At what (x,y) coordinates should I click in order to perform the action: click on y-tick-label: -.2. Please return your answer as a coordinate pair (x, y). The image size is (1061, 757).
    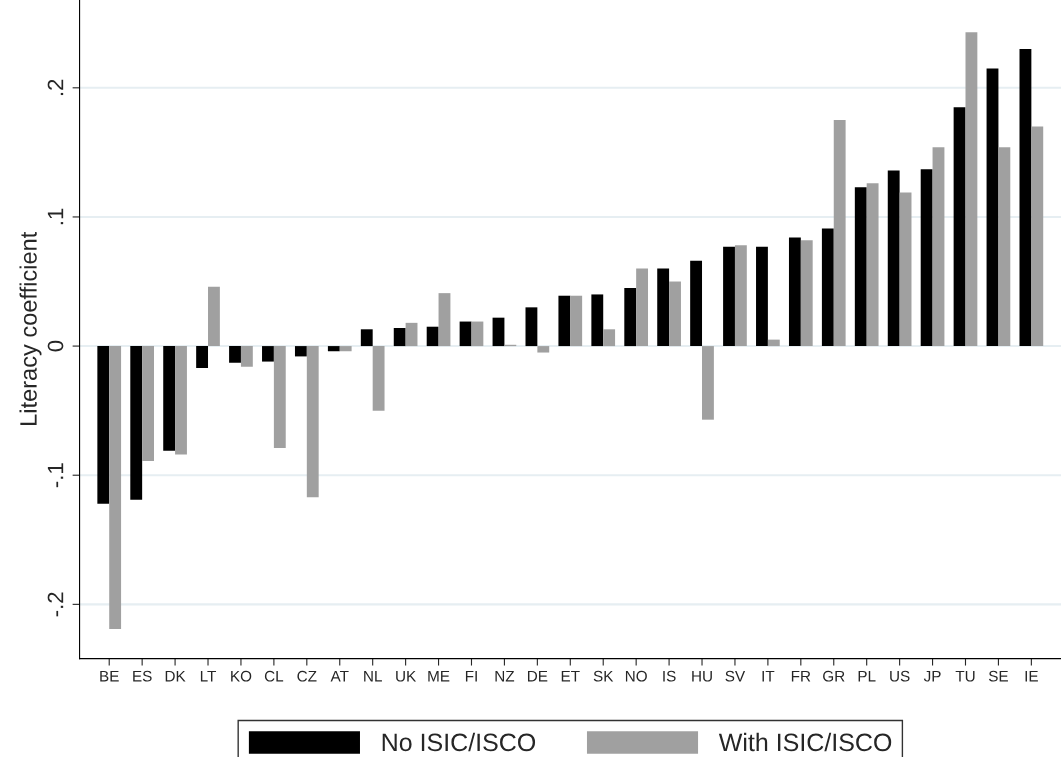
    Looking at the image, I should click on (55, 604).